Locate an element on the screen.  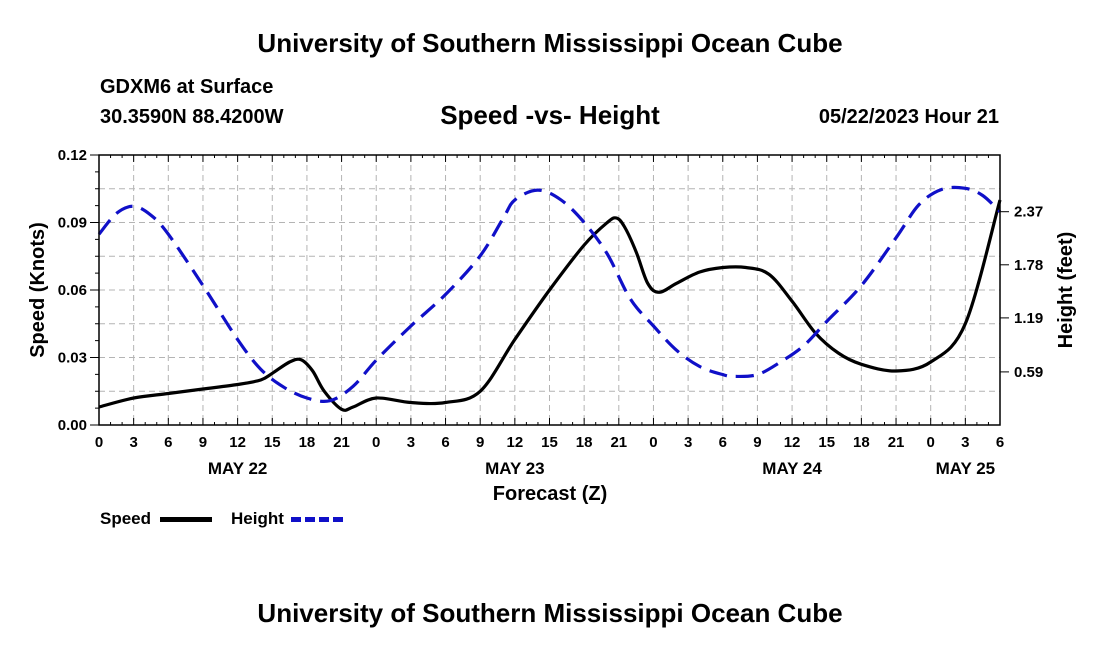
x-axis-label: Forecast (Z) is located at coordinates (550, 494).